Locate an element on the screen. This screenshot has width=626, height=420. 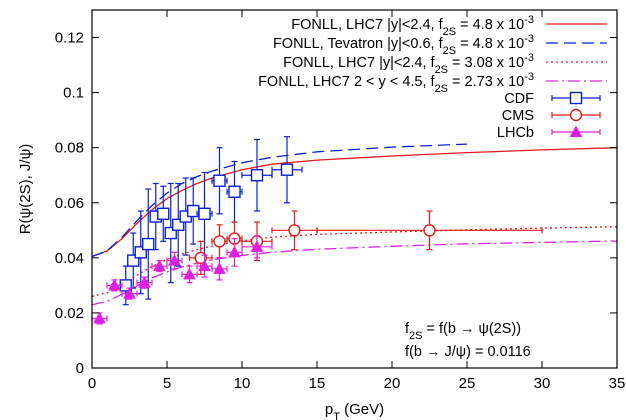
legend-entry-3: FONLL, LHC7 |y|<2.4, f2S = 3.08 x 10-3 is located at coordinates (408, 64).